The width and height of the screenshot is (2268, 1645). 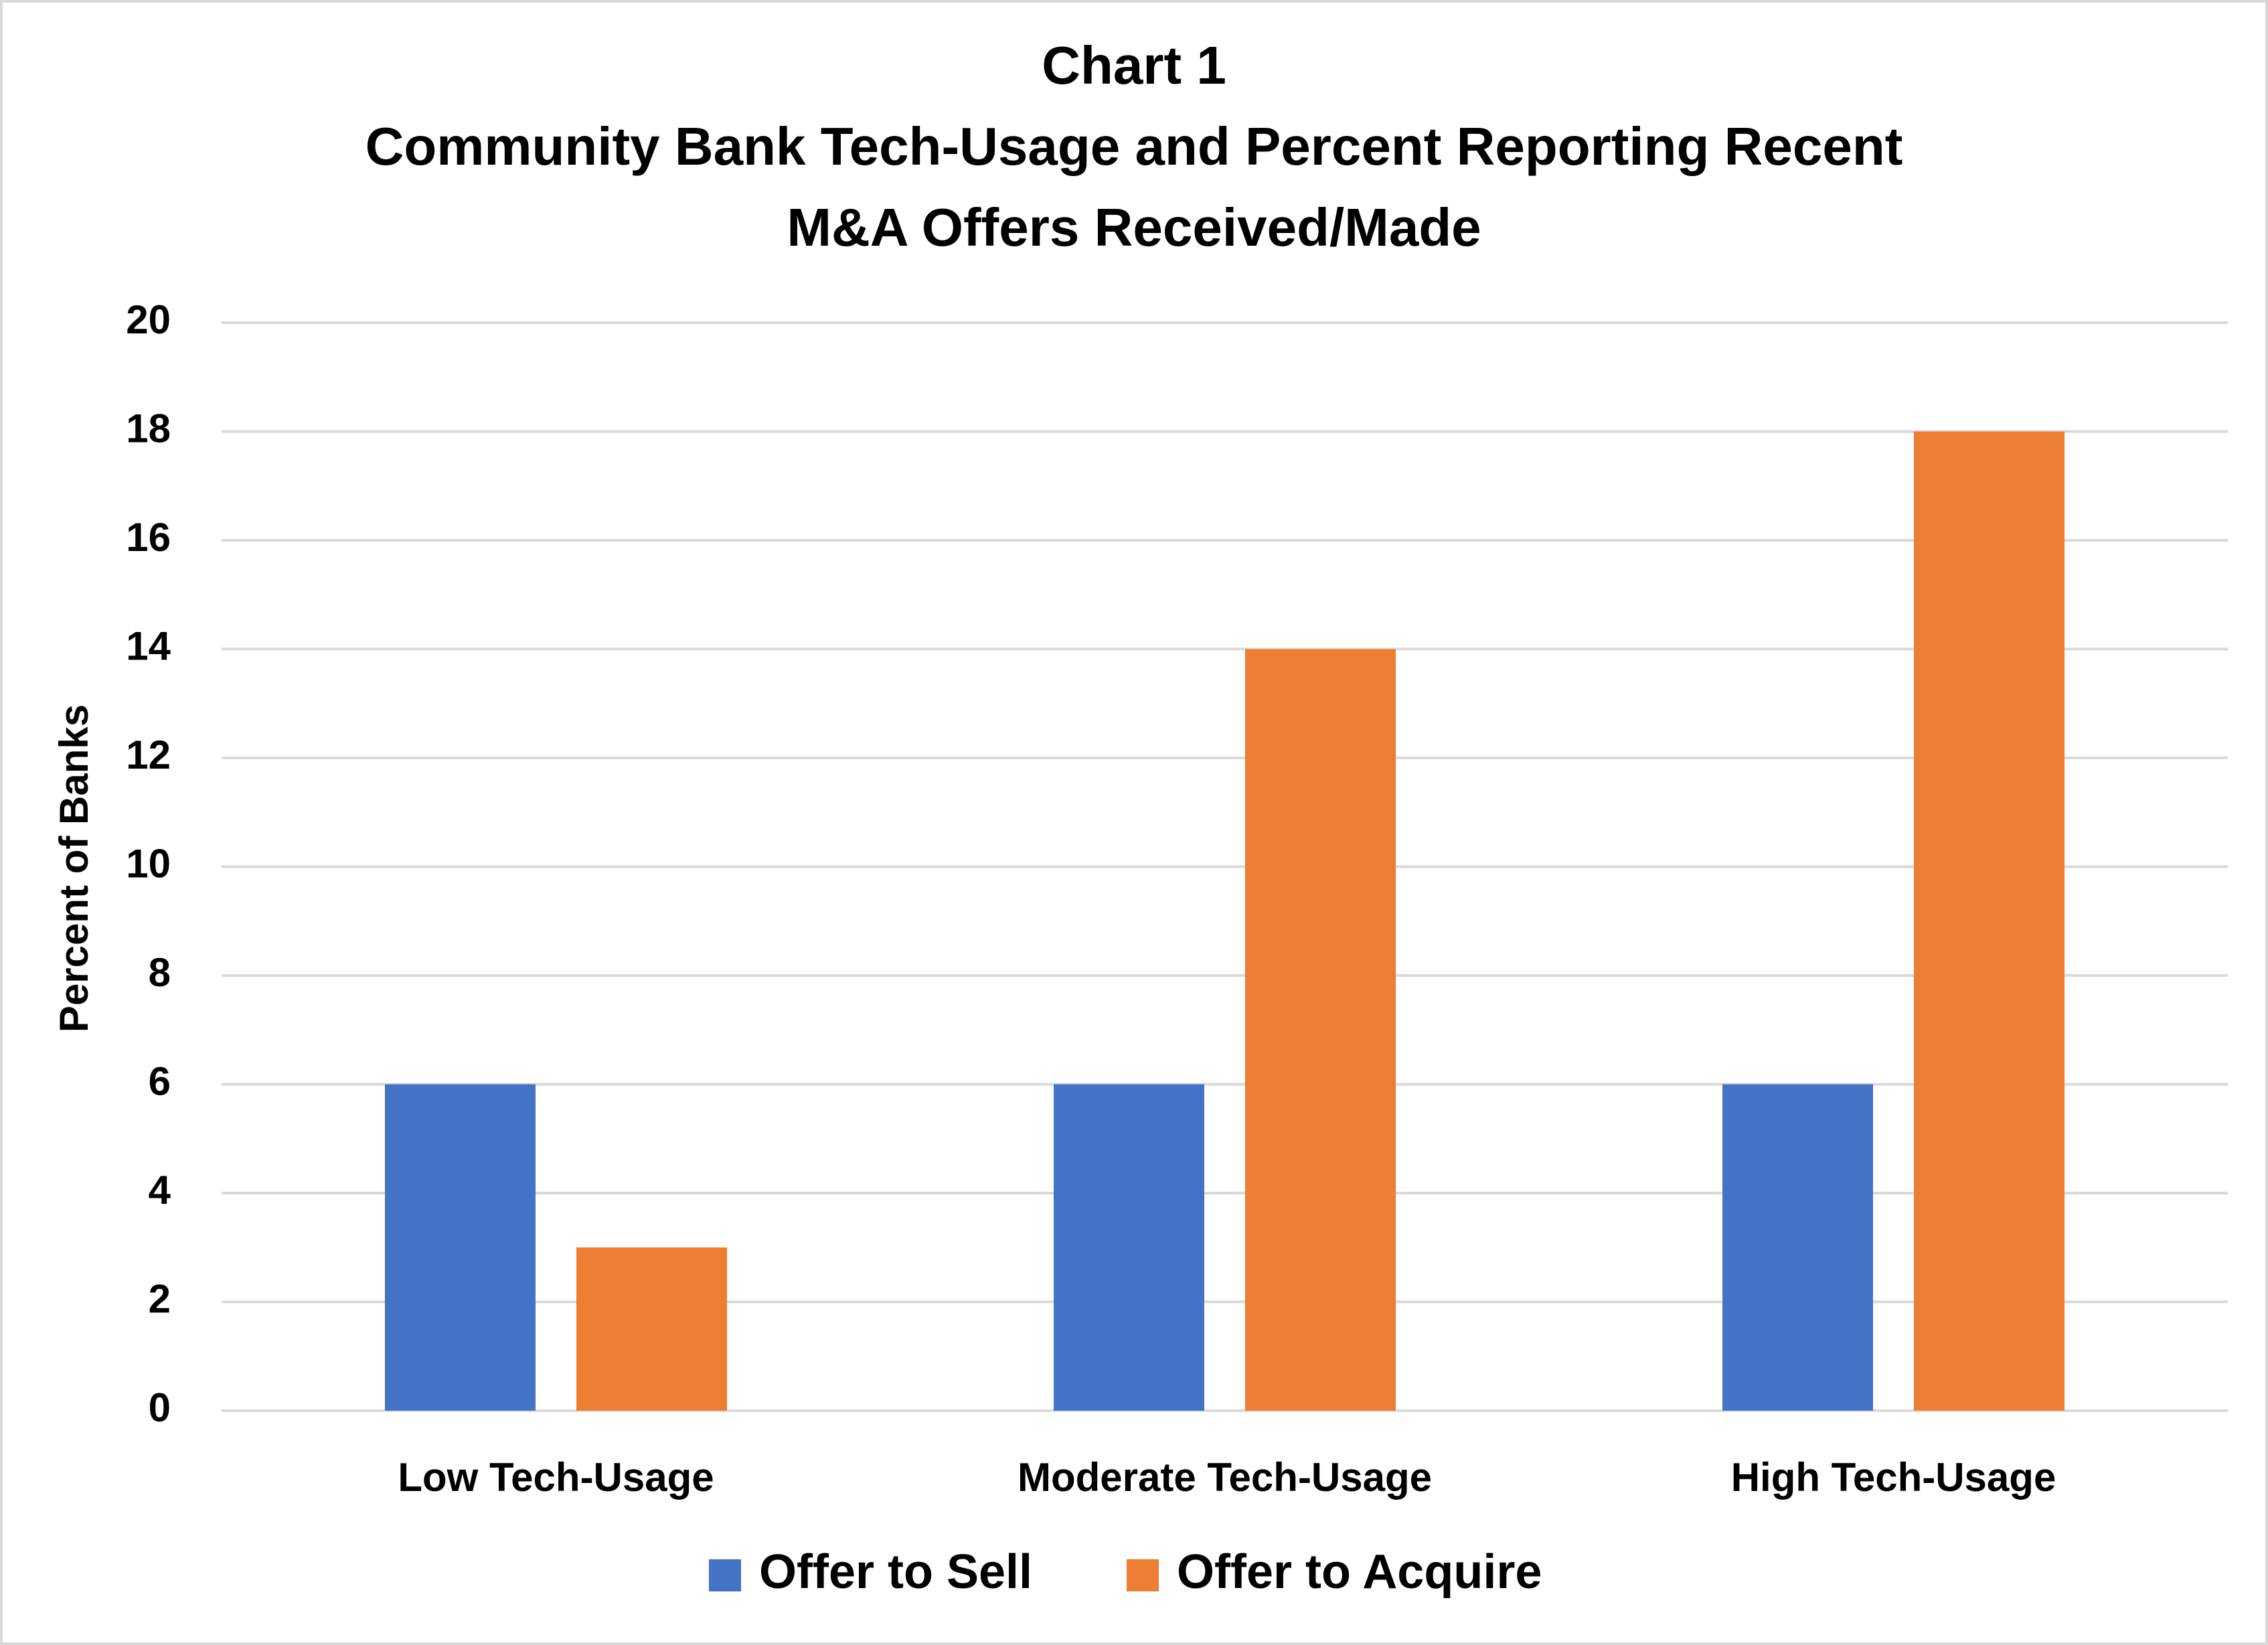 What do you see at coordinates (556, 1477) in the screenshot?
I see `x-tick-label: Low Tech-Usage` at bounding box center [556, 1477].